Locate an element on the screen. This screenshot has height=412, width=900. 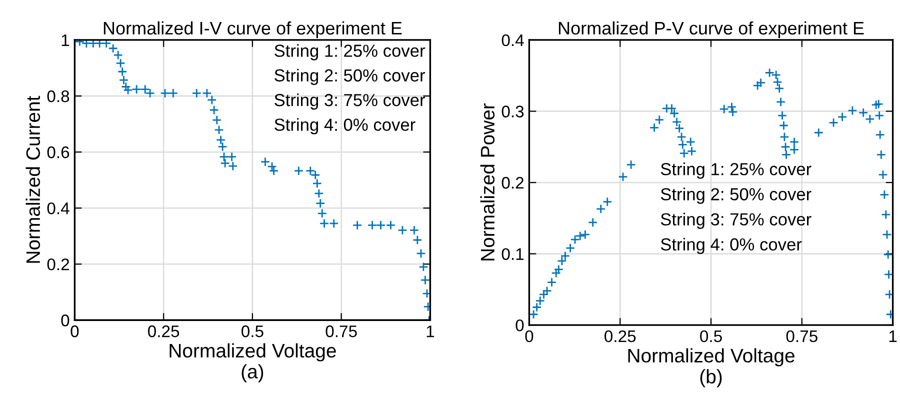
x-axis-title: Normalized Voltage (b) is located at coordinates (711, 368).